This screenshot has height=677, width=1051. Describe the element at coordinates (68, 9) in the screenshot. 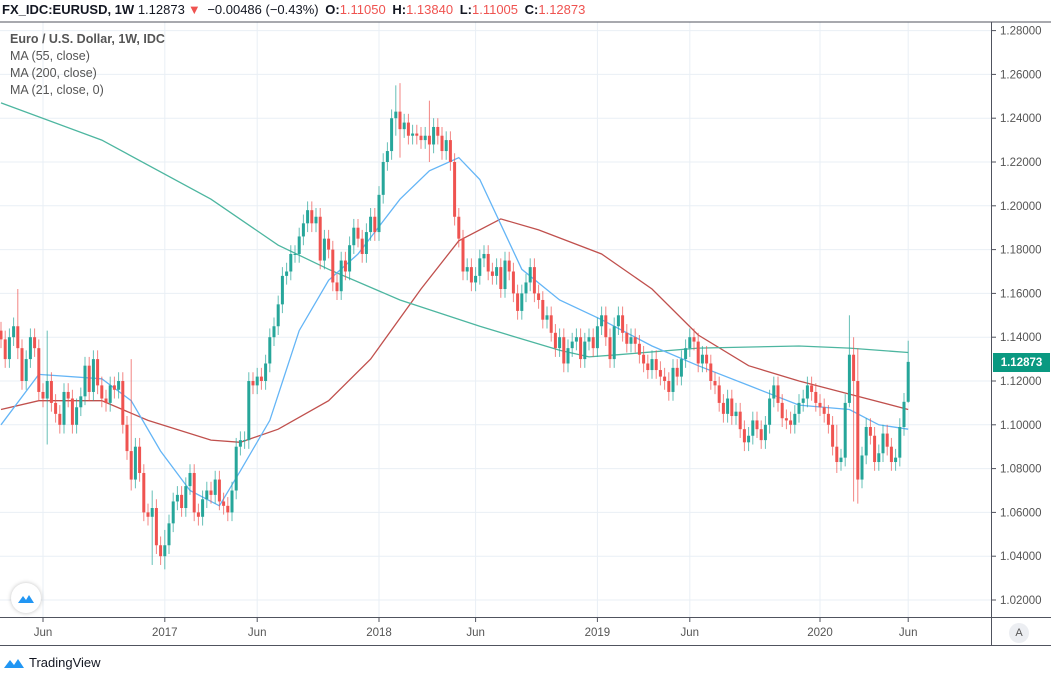

I see `symbol-name: FX_IDC:EURUSD, 1W` at that location.